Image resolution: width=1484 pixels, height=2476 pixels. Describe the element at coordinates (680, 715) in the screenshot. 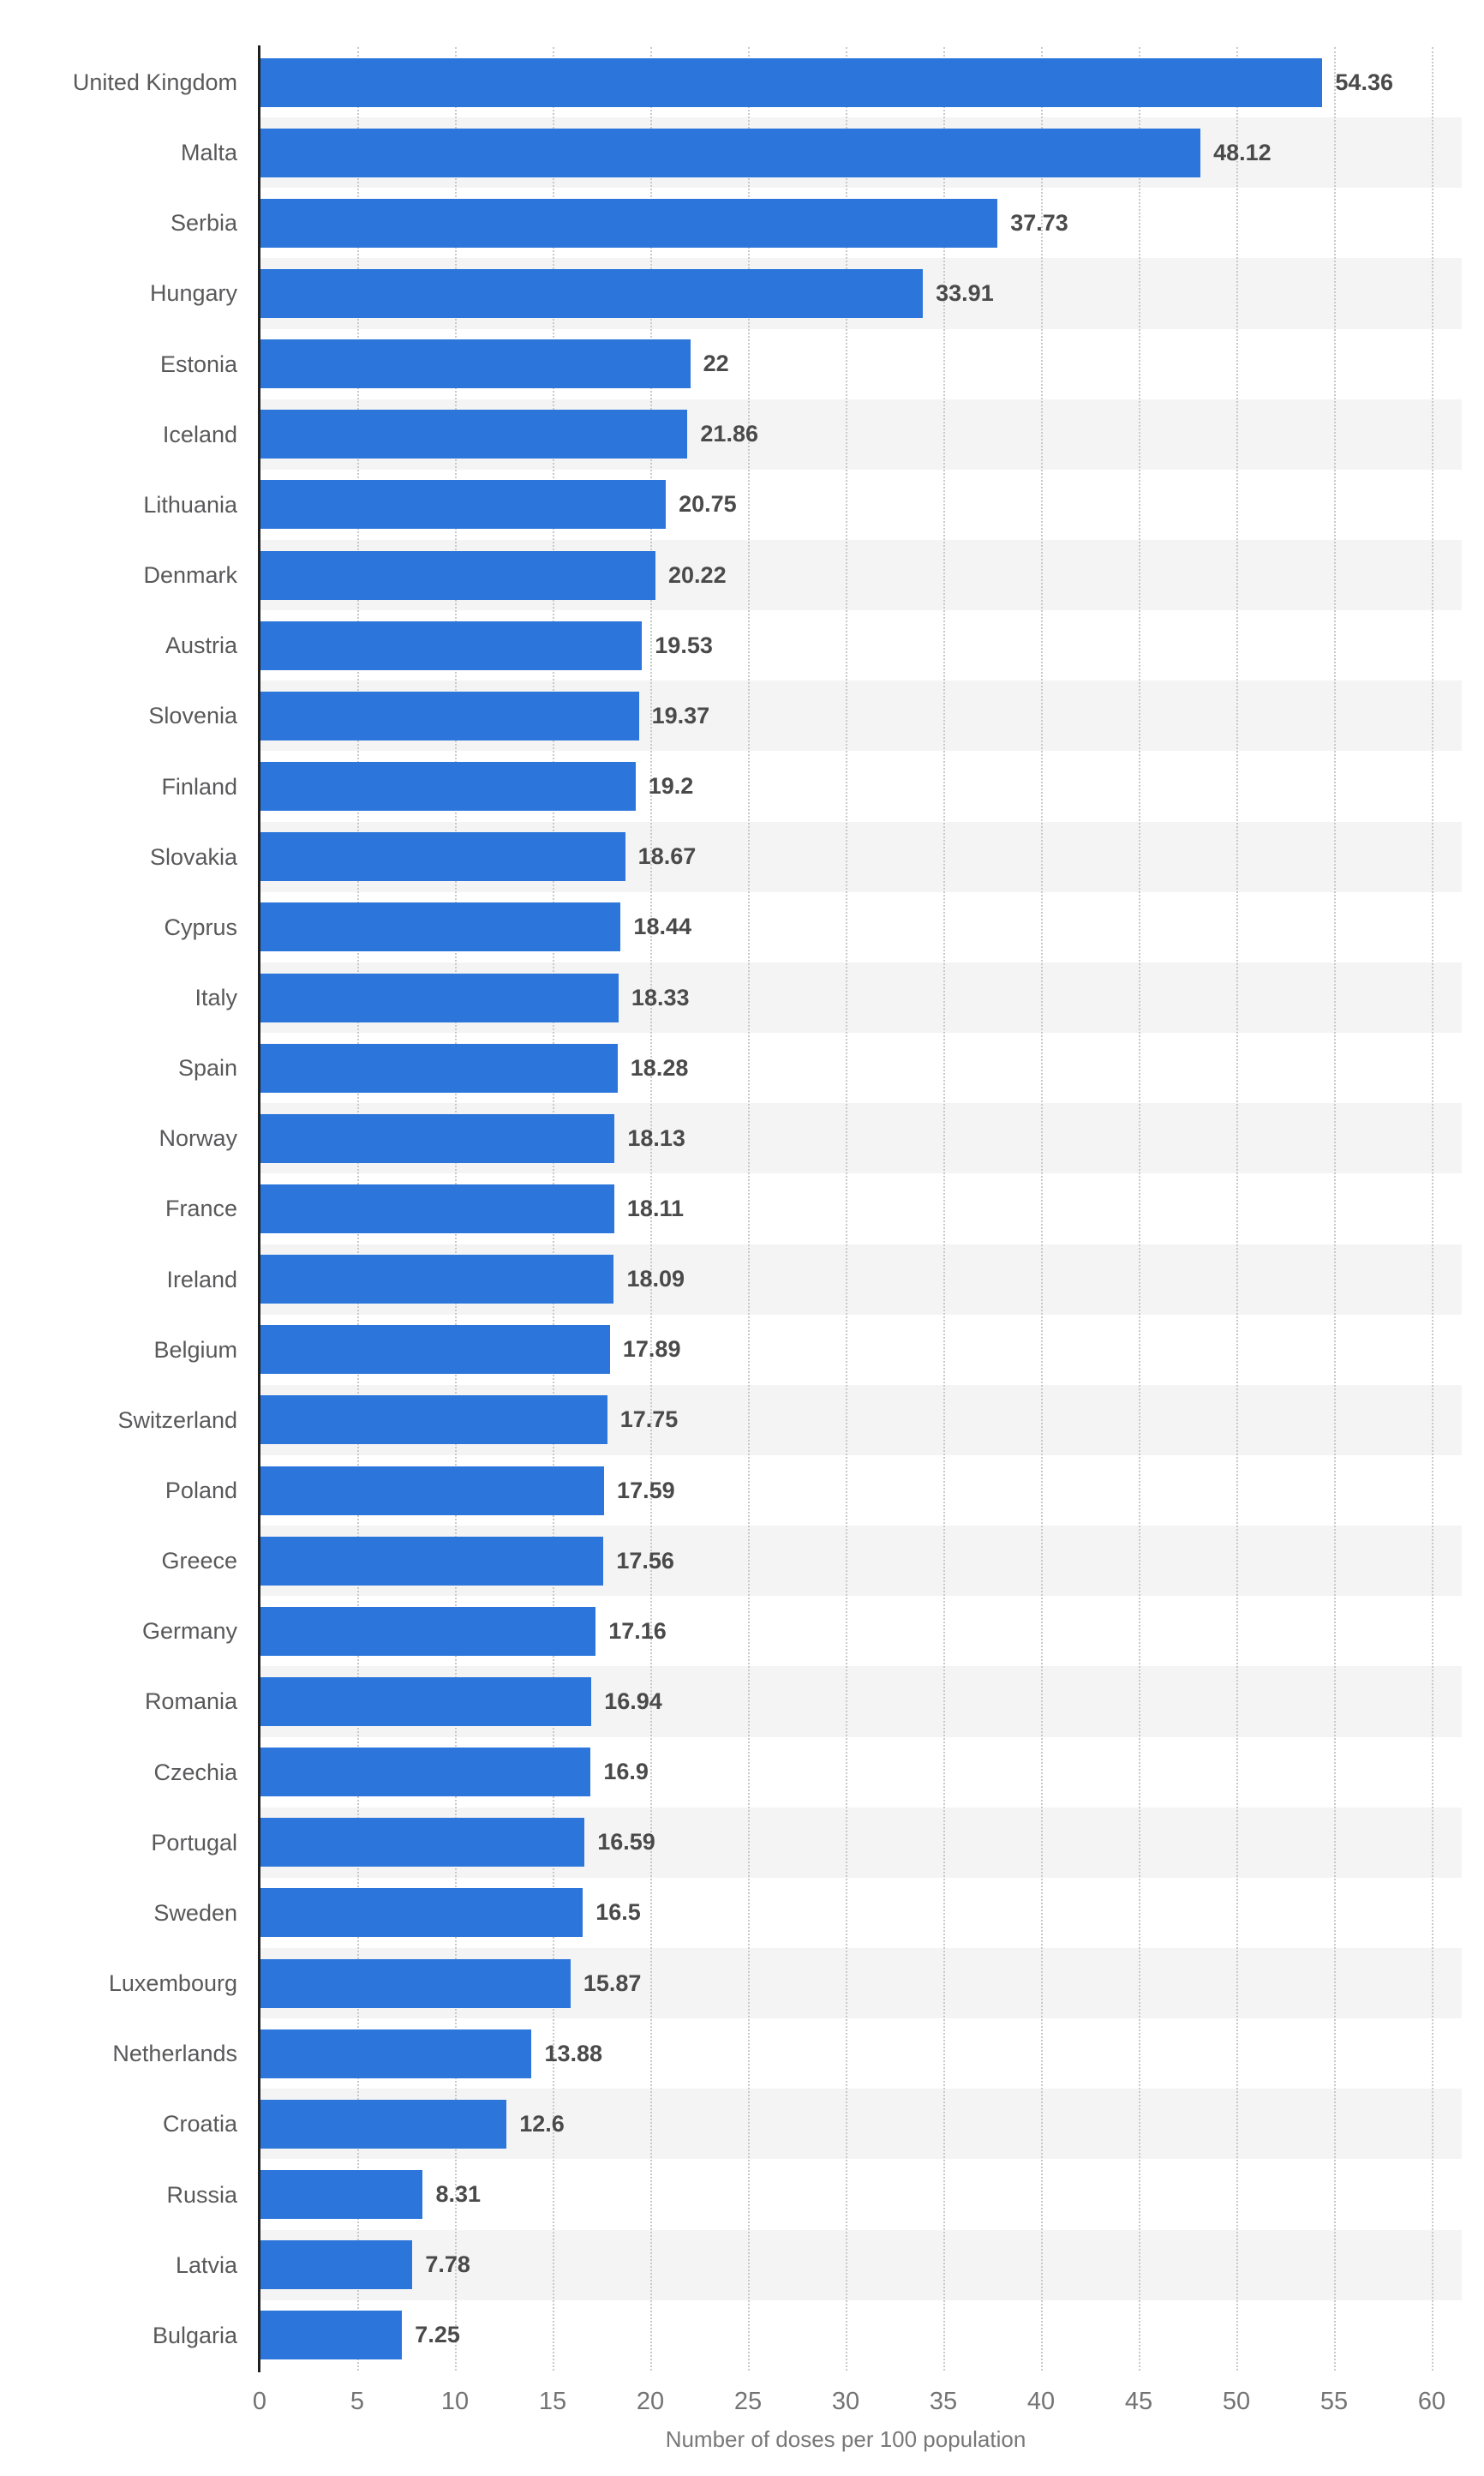

I see `value-label: 19.37` at that location.